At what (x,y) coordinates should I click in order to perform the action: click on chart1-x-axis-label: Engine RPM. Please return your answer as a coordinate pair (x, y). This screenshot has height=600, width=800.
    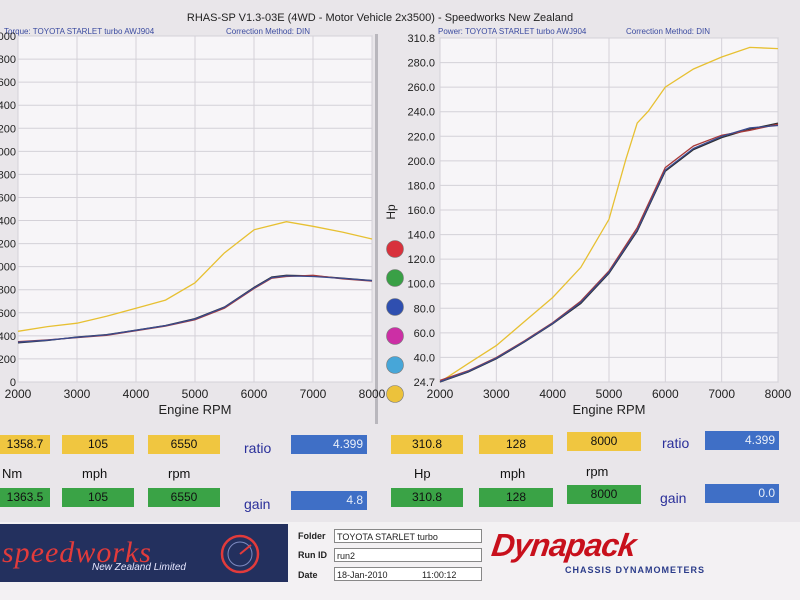
    Looking at the image, I should click on (195, 409).